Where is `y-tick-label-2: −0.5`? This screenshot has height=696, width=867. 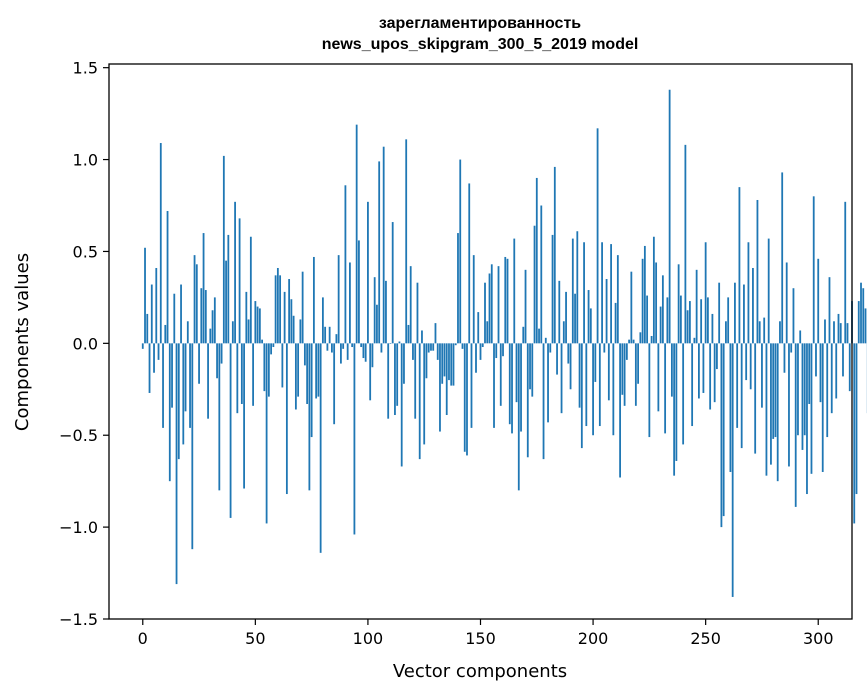
y-tick-label-2: −0.5 is located at coordinates (78, 435).